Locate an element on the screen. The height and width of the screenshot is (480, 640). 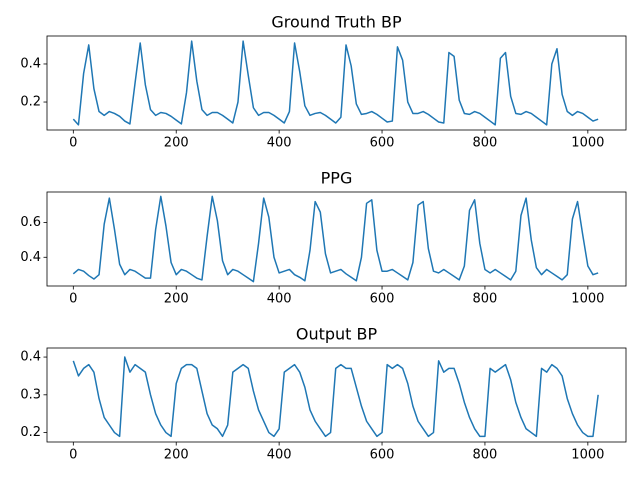
chart-title: Output BP is located at coordinates (337, 334).